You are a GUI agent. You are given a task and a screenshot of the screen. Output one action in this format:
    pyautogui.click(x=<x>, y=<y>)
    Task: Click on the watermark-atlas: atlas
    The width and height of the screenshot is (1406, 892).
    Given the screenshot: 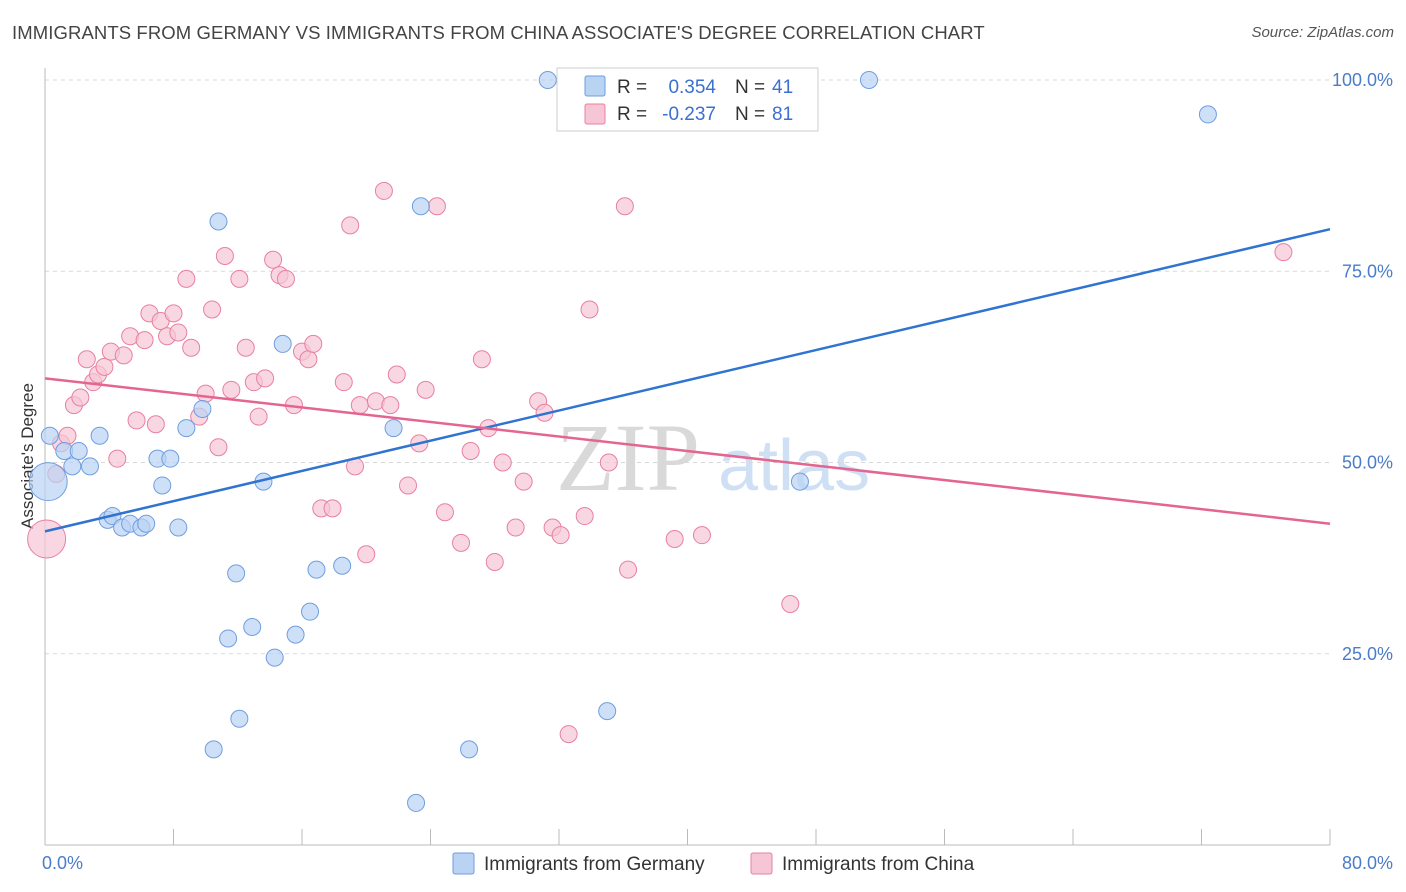 What is the action you would take?
    pyautogui.click(x=794, y=466)
    